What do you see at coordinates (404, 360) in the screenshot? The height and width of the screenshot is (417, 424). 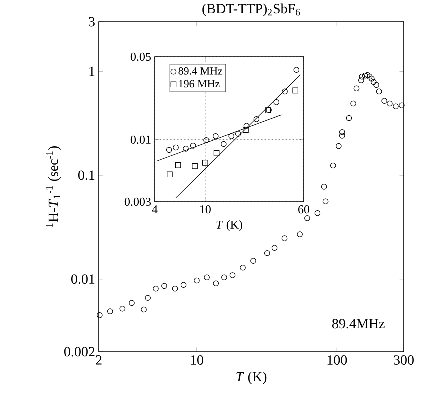 I see `x-tick-label: 300` at bounding box center [404, 360].